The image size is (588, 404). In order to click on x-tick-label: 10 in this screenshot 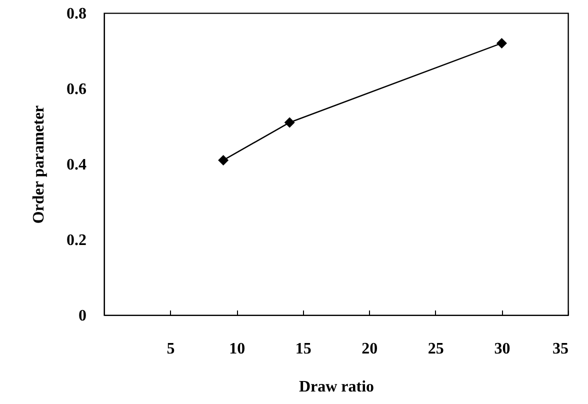, I will do `click(237, 349)`.